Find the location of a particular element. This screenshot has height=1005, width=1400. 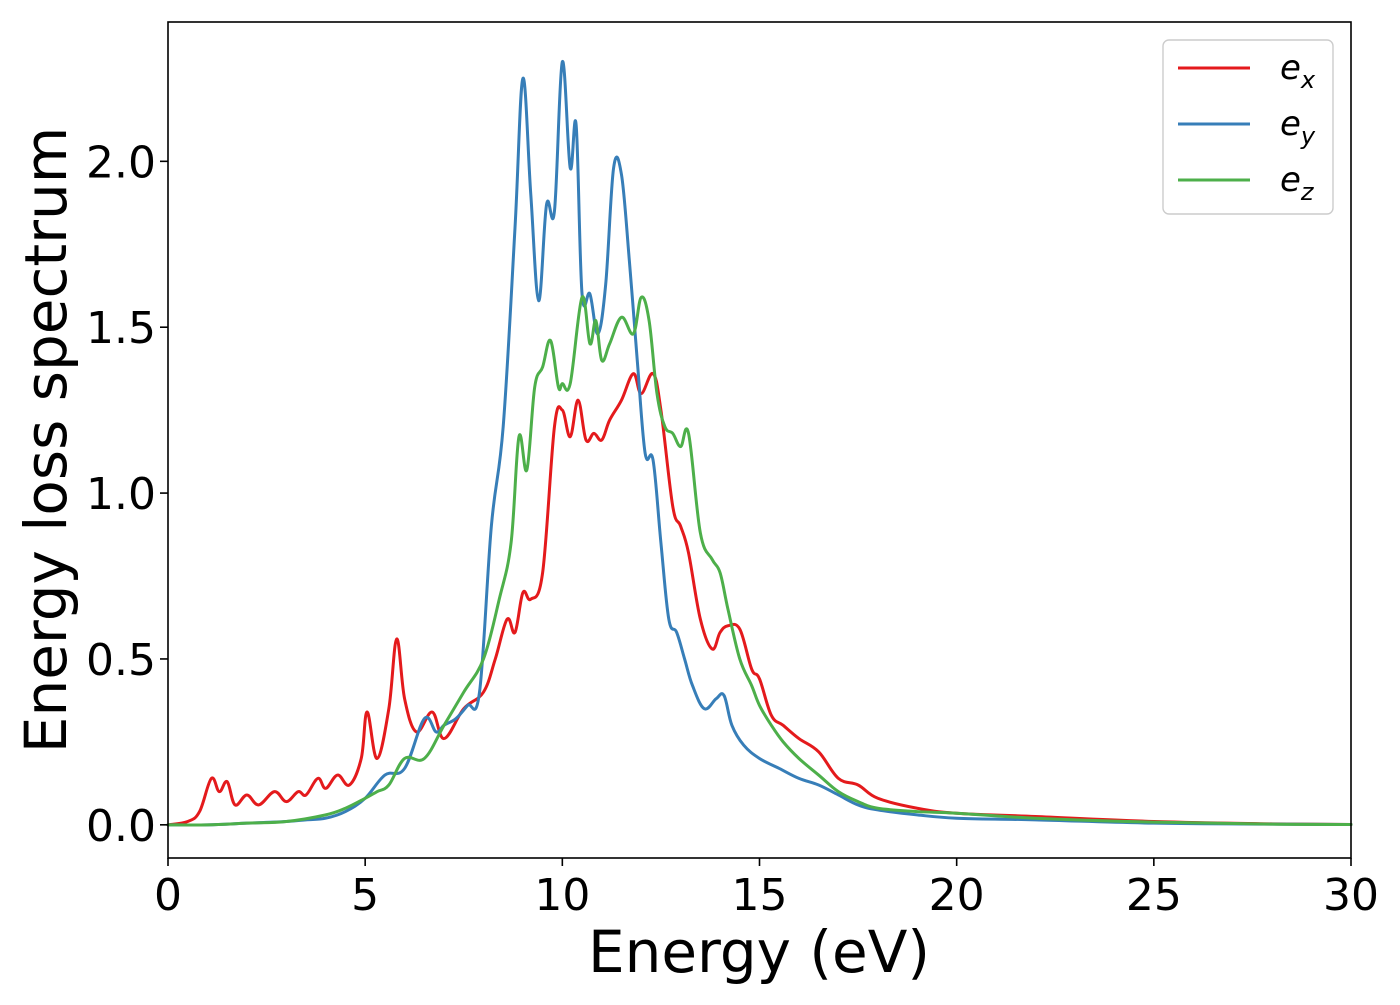

x-tick-label: 25 is located at coordinates (1154, 895).